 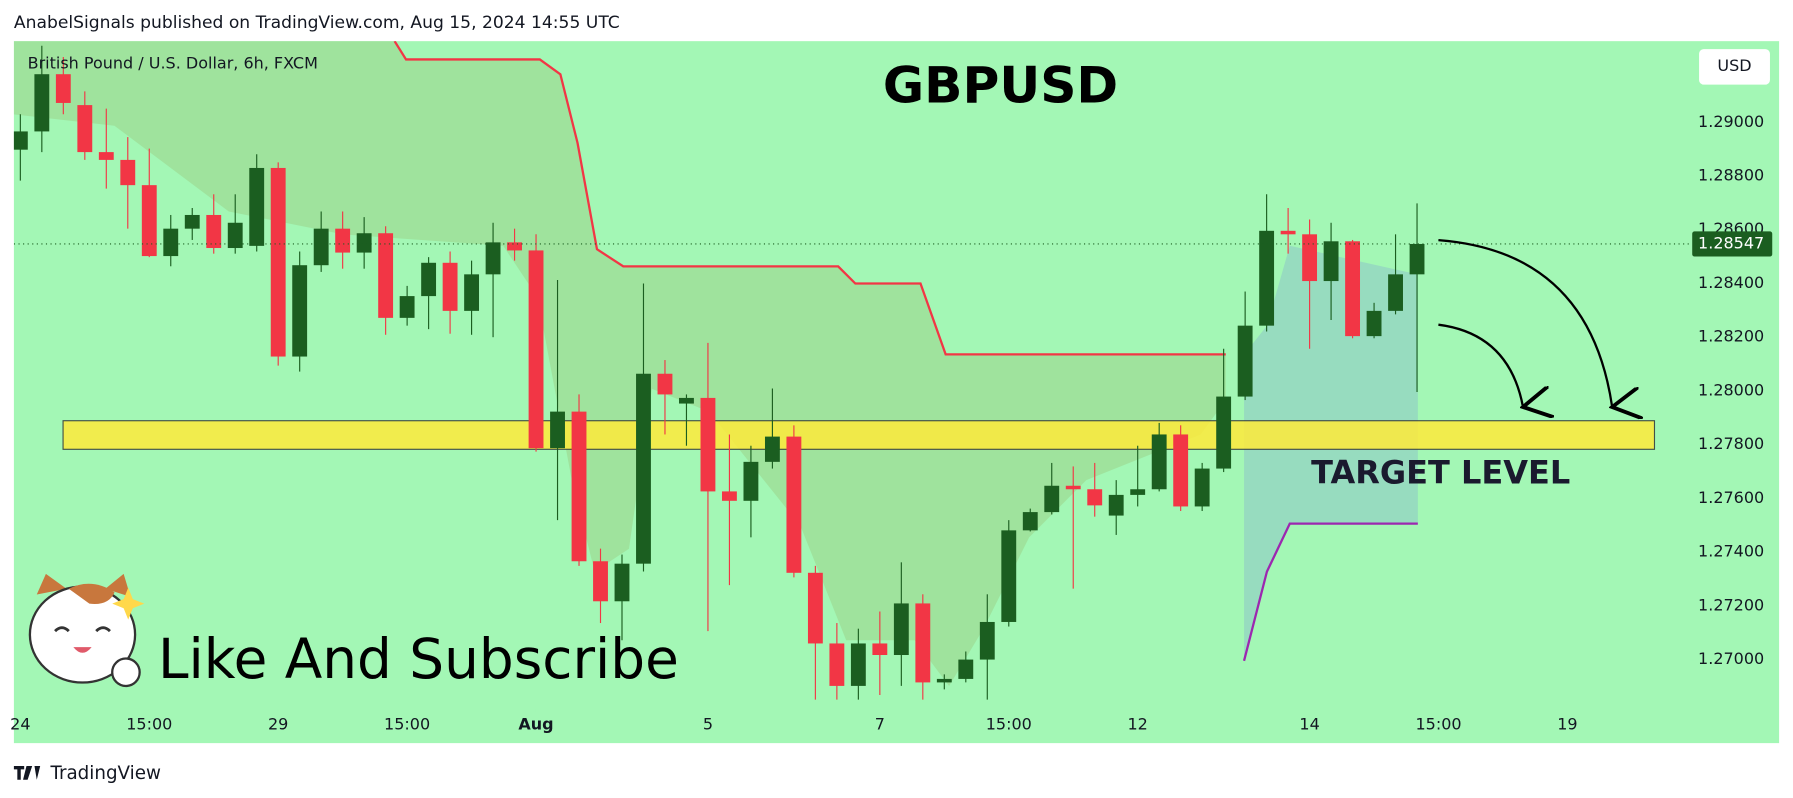 I want to click on y-tick-label: 1.28200, so click(x=1731, y=336).